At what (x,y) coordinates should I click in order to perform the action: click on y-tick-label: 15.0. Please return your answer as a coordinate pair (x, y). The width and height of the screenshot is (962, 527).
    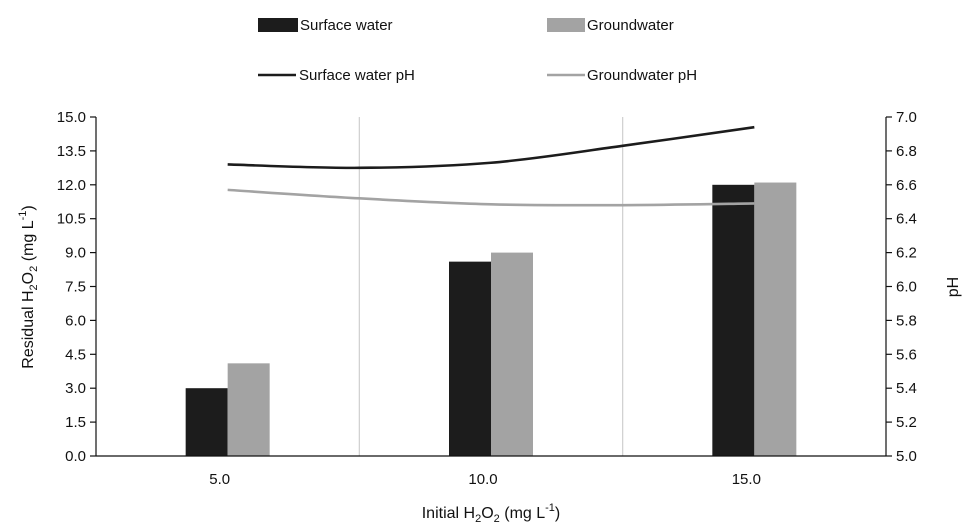
    Looking at the image, I should click on (71, 117).